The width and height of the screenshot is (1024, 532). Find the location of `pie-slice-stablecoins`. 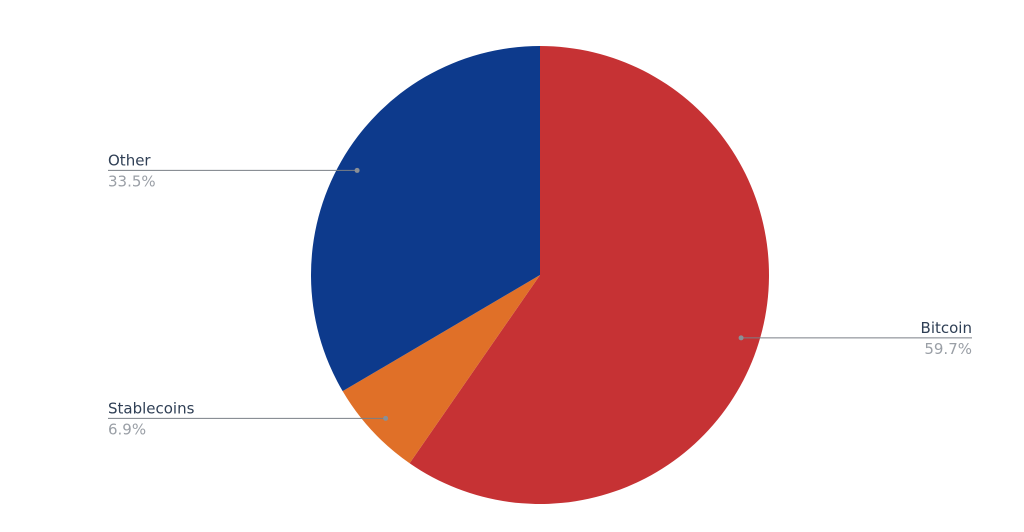

pie-slice-stablecoins is located at coordinates (441, 369).